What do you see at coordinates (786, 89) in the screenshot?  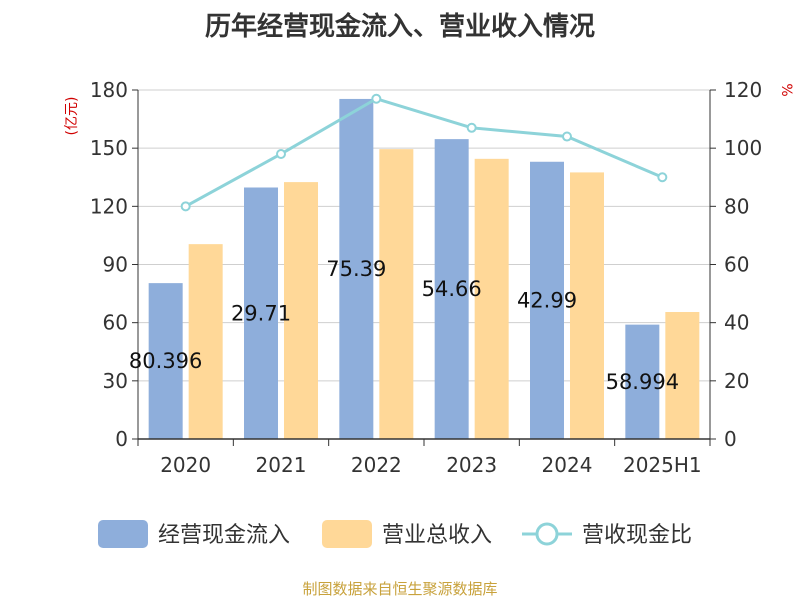 I see `y-right-unit: %` at bounding box center [786, 89].